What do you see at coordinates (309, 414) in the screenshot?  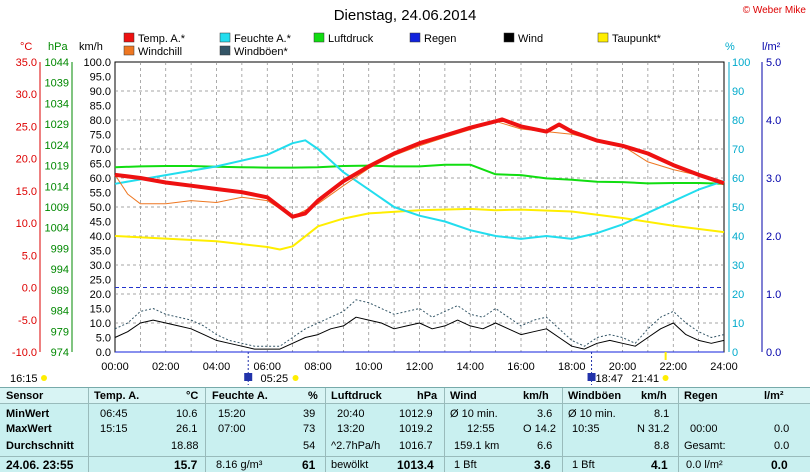 I see `row-min-feuchte-val: 39` at bounding box center [309, 414].